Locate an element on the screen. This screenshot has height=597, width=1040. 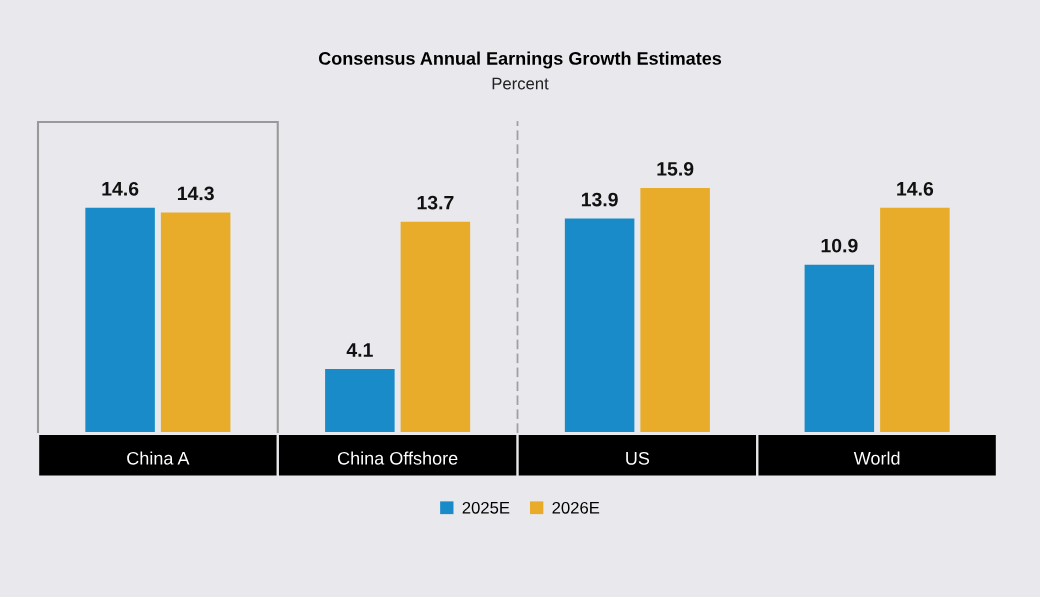
x-tick-label: China A is located at coordinates (158, 458).